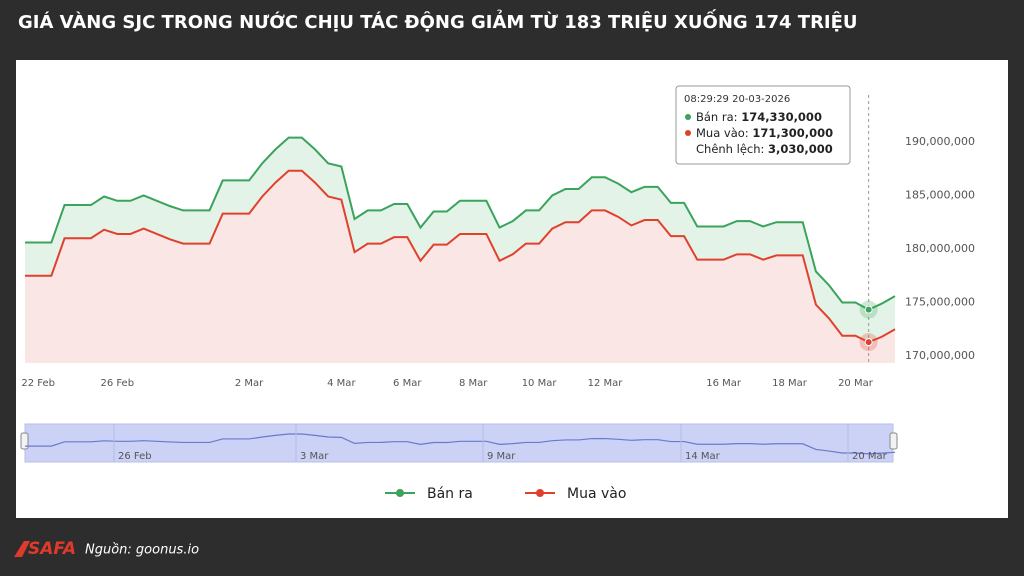  What do you see at coordinates (52, 549) in the screenshot?
I see `logo-text: SAFA` at bounding box center [52, 549].